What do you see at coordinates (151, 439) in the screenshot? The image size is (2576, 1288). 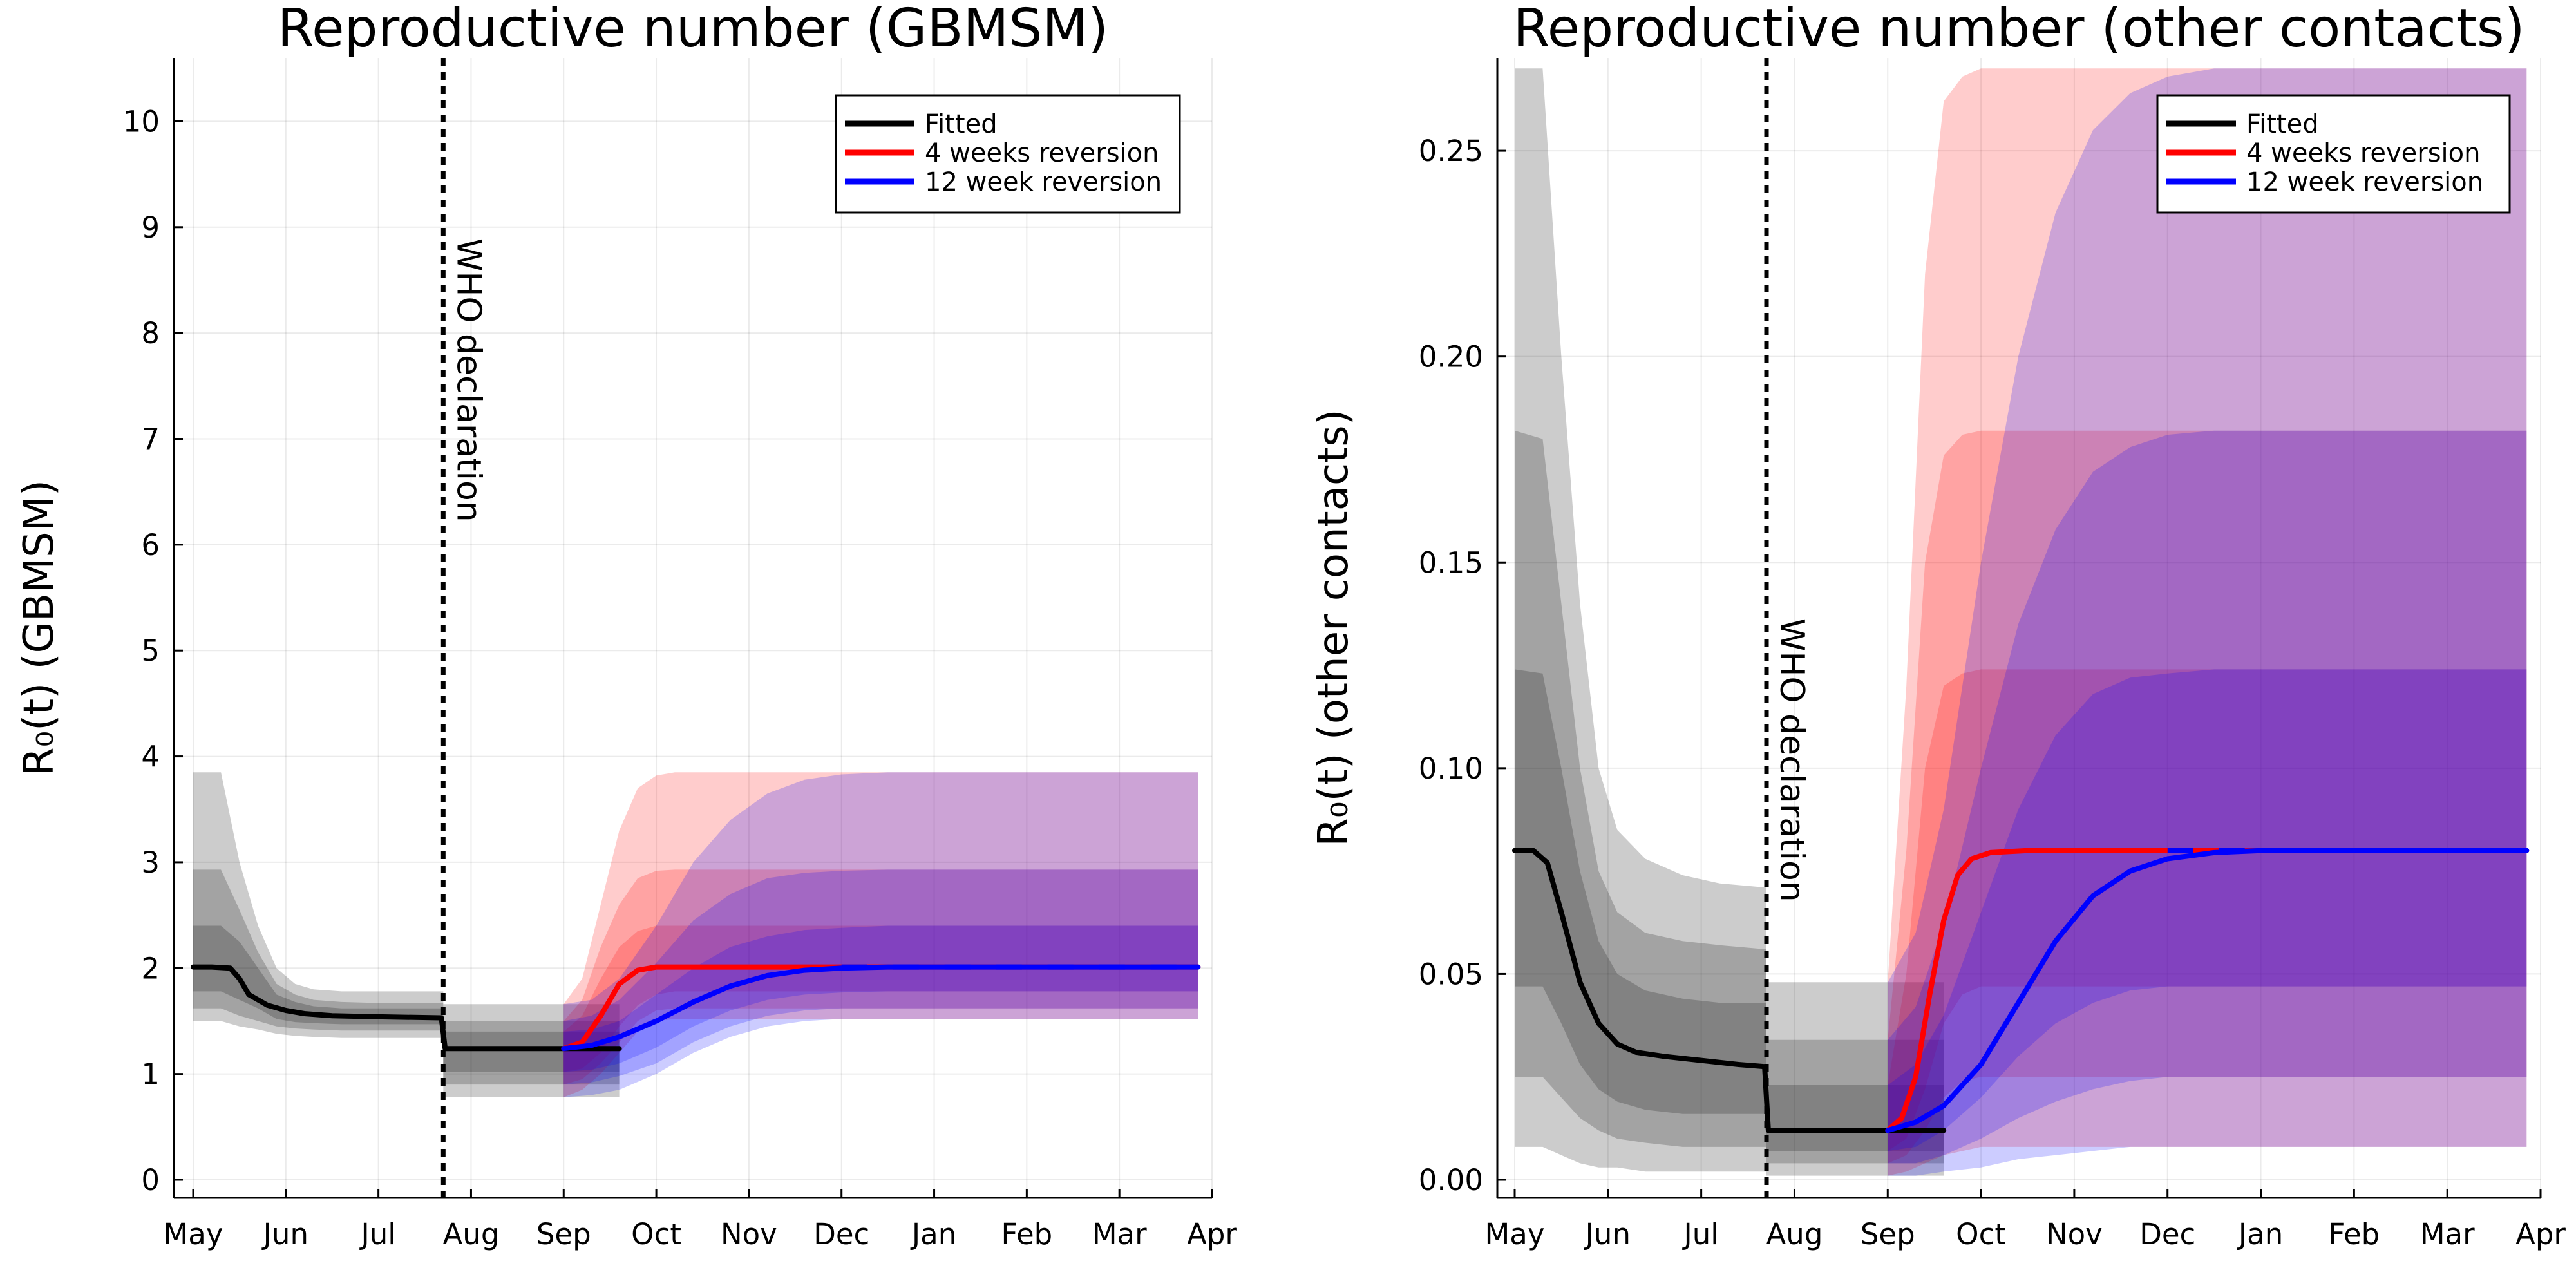 I see `y-tick-label: 7` at bounding box center [151, 439].